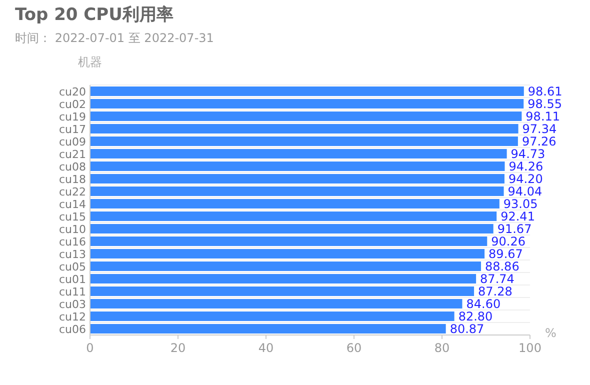 This screenshot has height=385, width=590. Describe the element at coordinates (528, 153) in the screenshot. I see `data-label: 94.73` at that location.